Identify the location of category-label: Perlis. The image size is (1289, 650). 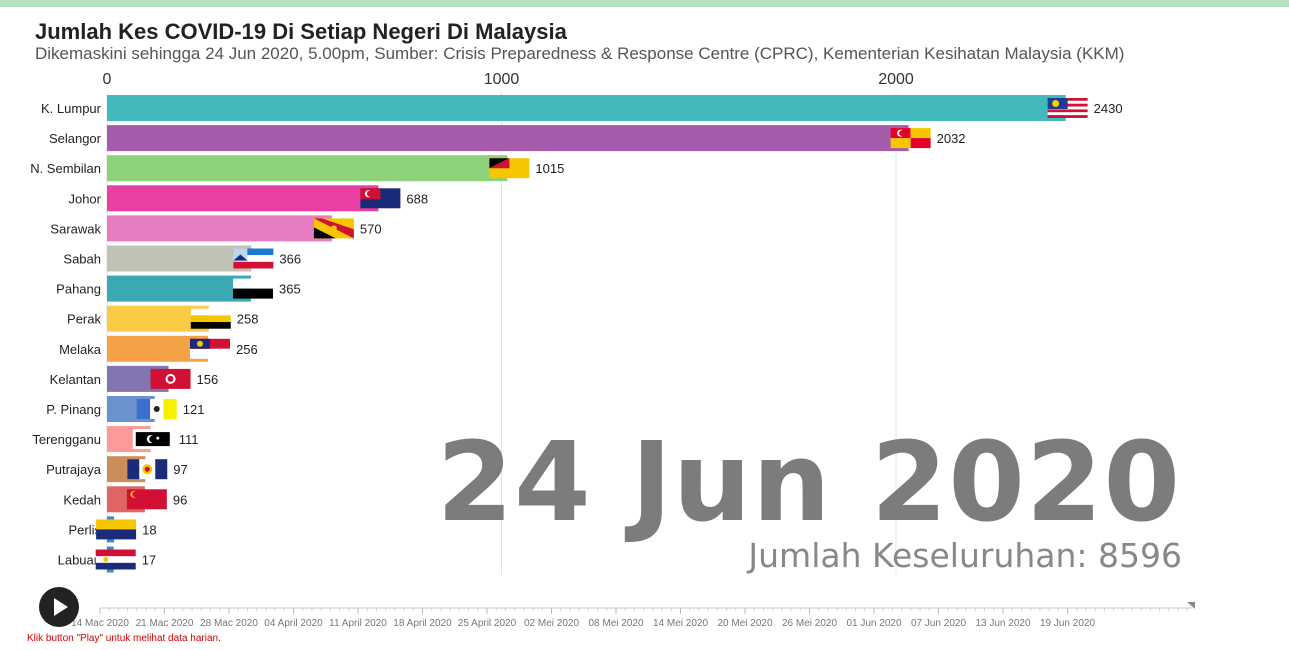
(84, 529).